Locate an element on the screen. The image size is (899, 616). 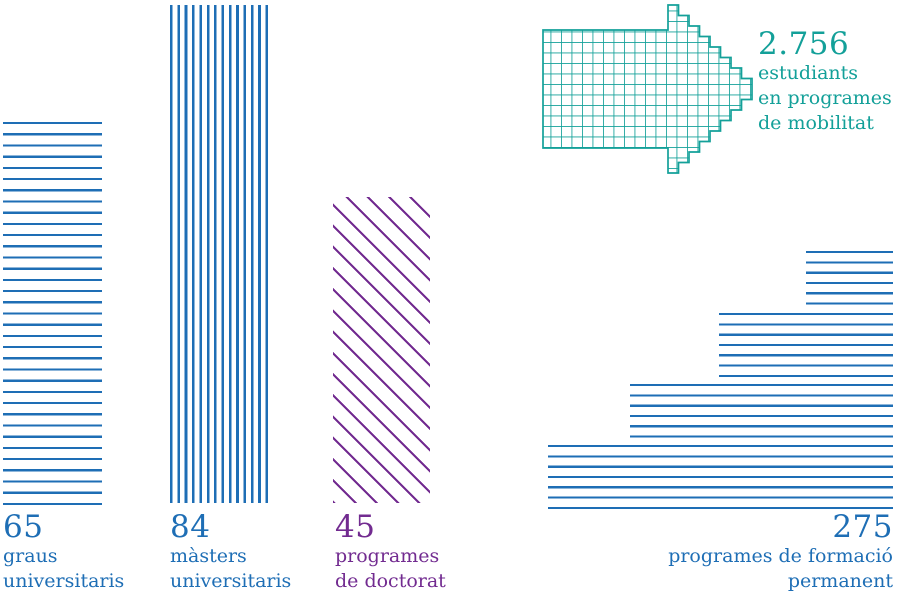
label-masters-line-1: màsters is located at coordinates (208, 556).